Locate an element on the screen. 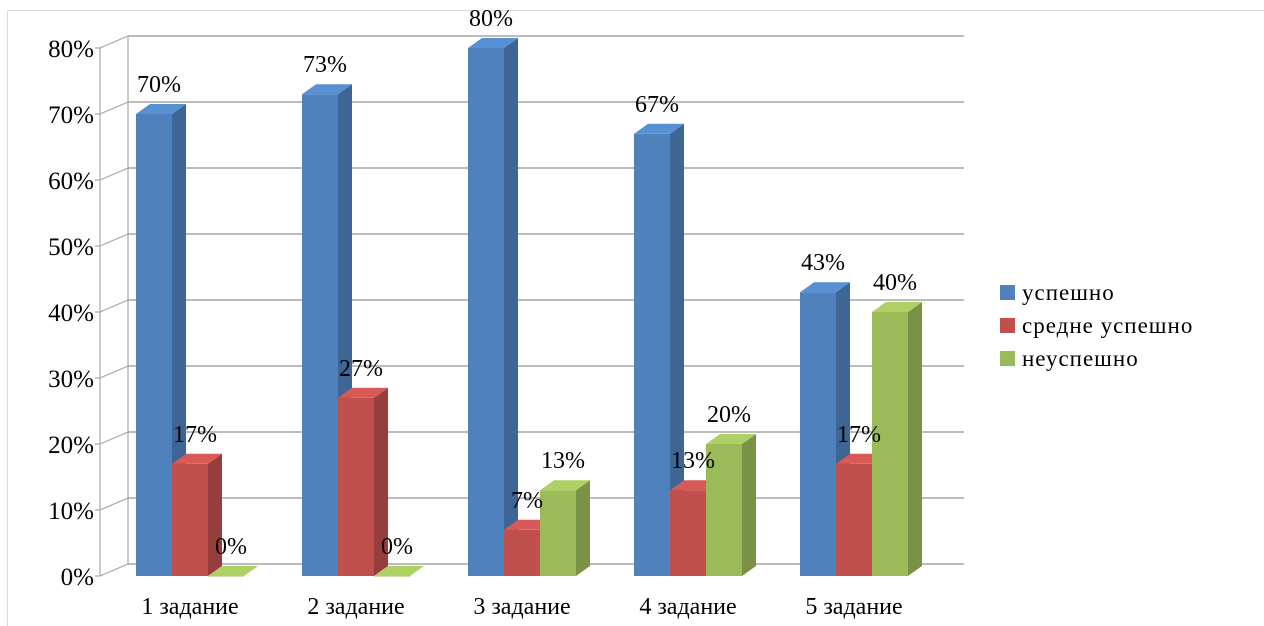 The image size is (1264, 626). y-tick-label: 50% is located at coordinates (71, 247).